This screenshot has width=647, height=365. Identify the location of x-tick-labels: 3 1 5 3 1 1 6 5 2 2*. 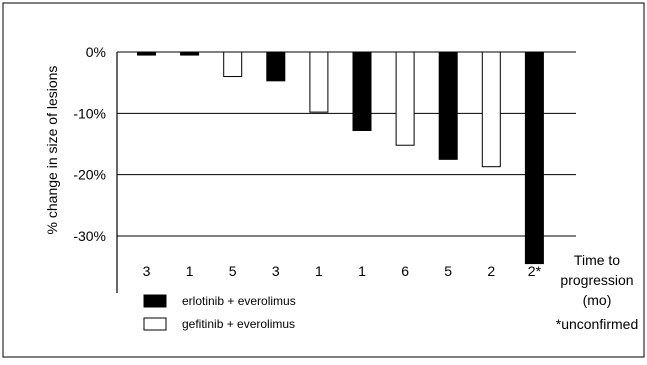
(342, 271).